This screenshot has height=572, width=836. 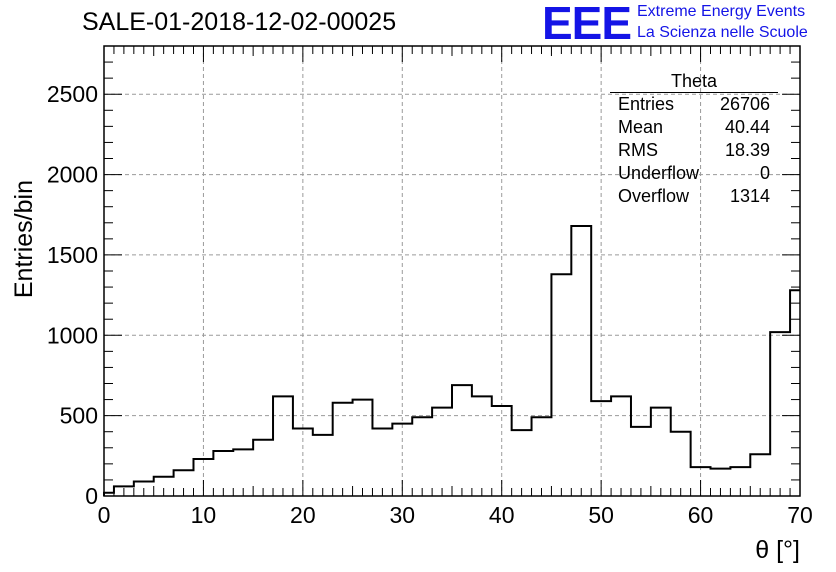 I want to click on y-tick-label: 500, so click(x=79, y=416).